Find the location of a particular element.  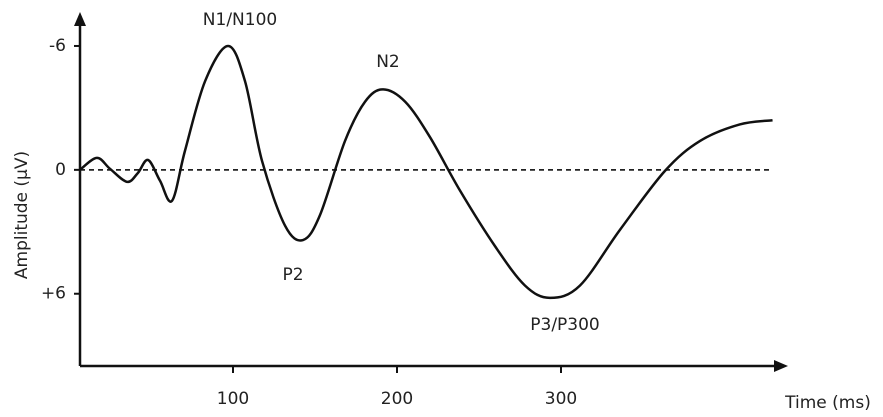

x-tick-label: 200 is located at coordinates (397, 399).